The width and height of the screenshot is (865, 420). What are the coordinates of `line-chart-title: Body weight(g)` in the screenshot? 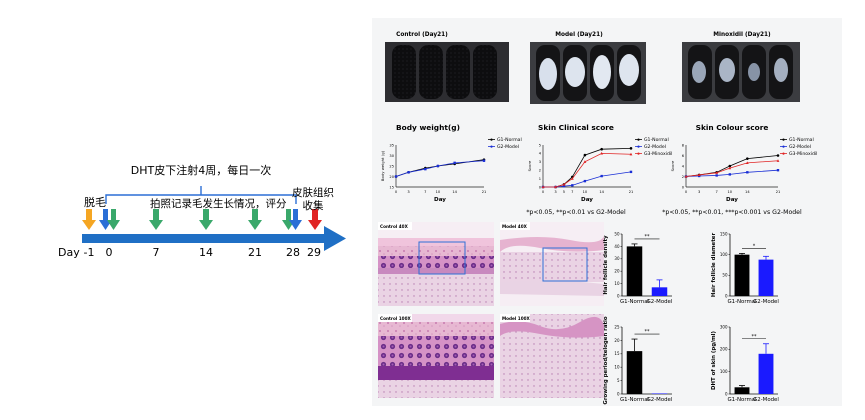 It's located at (428, 127).